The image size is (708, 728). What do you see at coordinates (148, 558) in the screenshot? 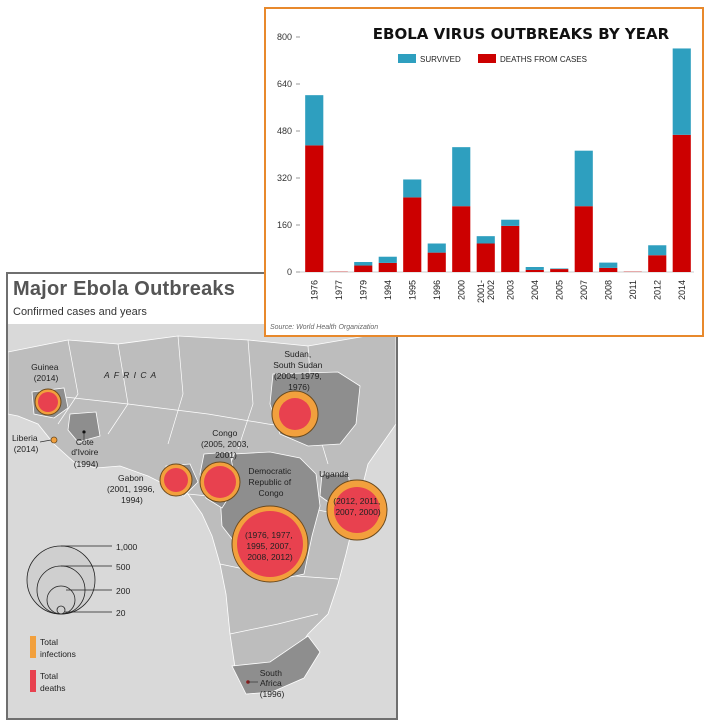
I see `leader-lines` at bounding box center [148, 558].